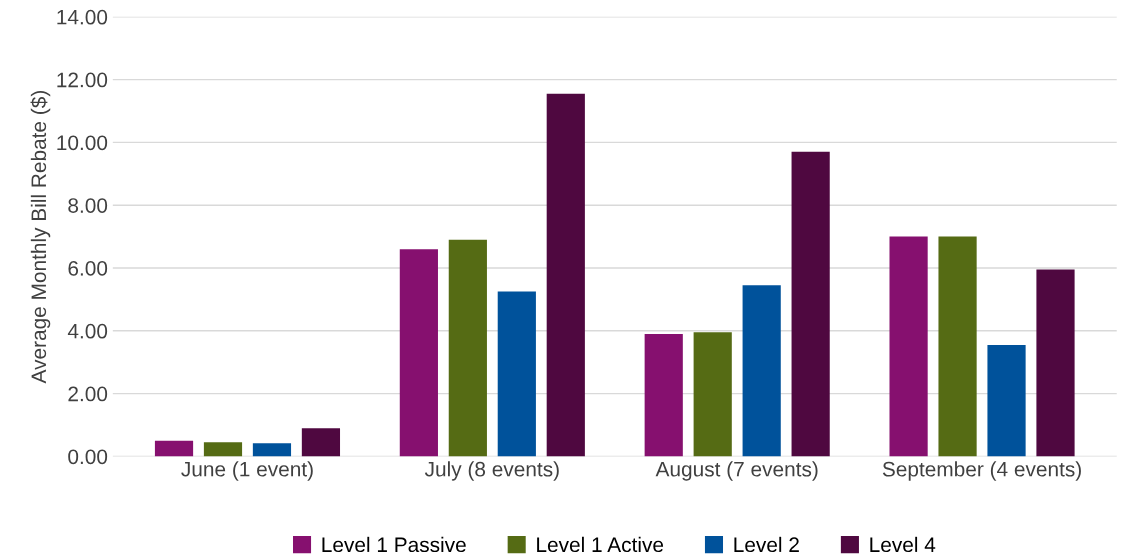 The height and width of the screenshot is (560, 1128). I want to click on x-tick-label: July (8 events), so click(491, 471).